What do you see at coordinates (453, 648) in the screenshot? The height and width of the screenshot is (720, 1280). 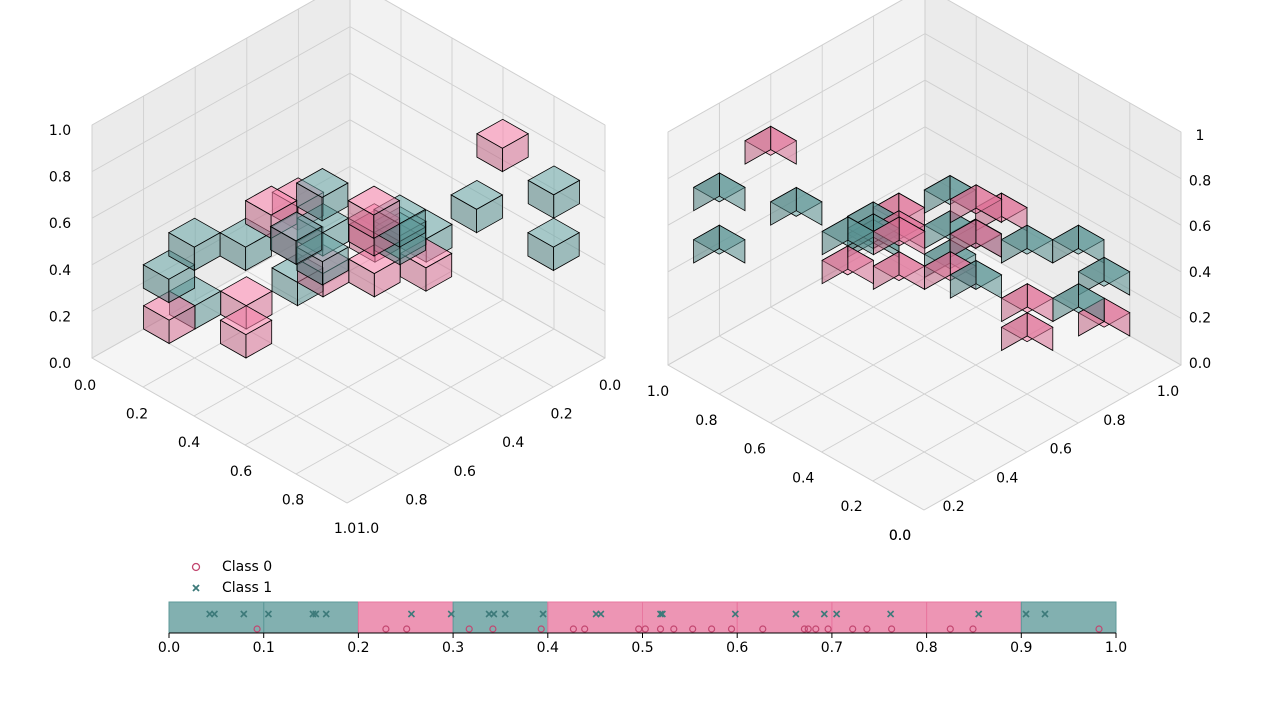 I see `x-tick-label: 0.3` at bounding box center [453, 648].